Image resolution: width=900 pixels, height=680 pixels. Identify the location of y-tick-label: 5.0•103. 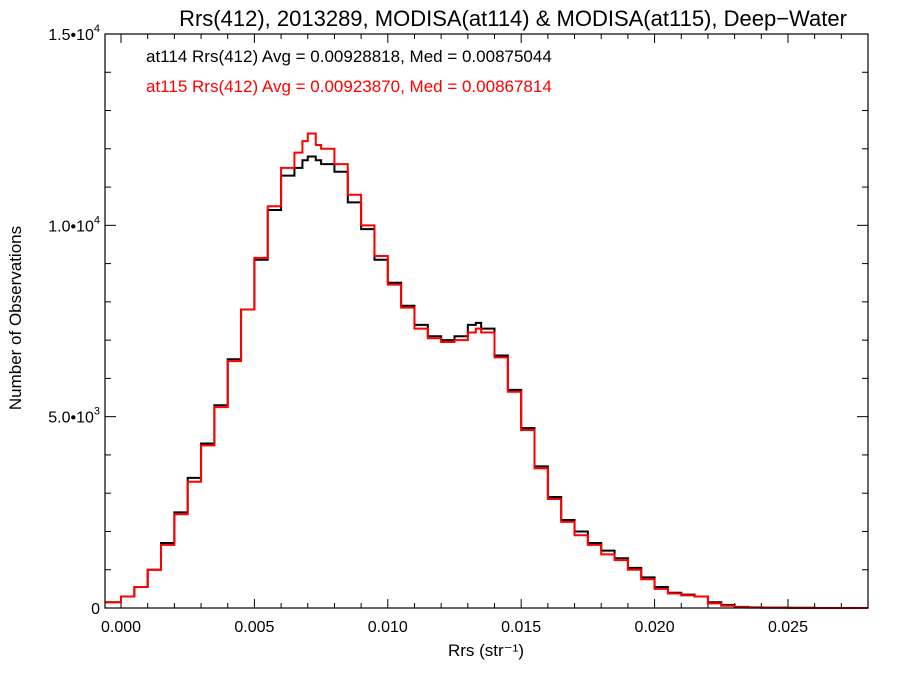
(74, 416).